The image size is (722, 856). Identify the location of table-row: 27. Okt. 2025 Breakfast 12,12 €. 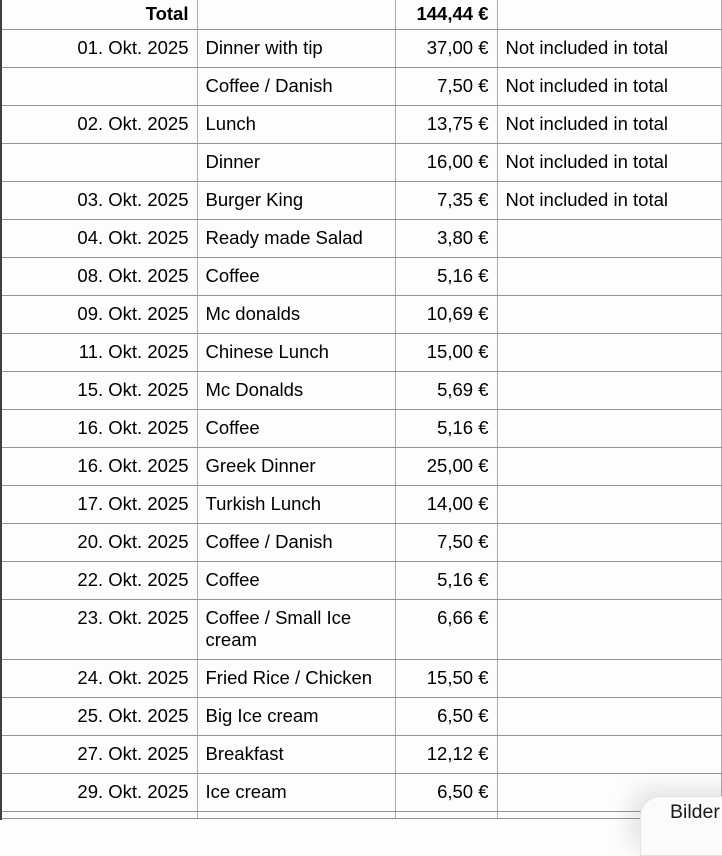
(362, 754).